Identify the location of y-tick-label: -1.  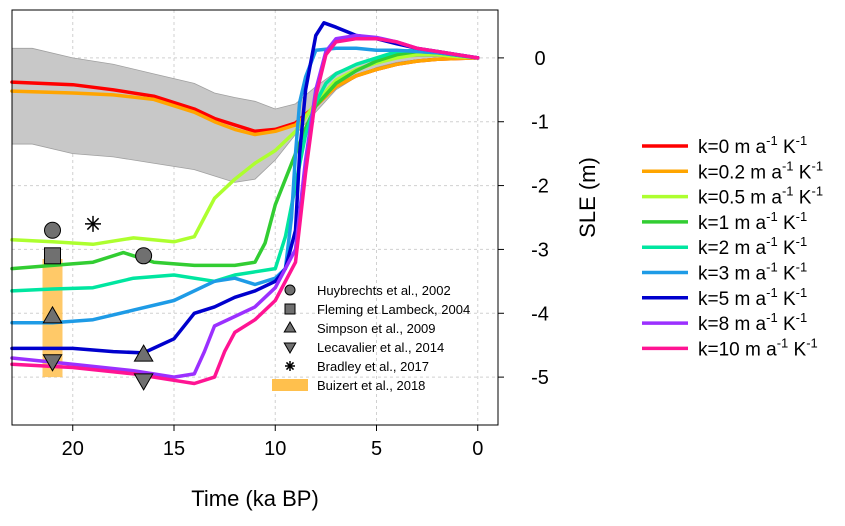
(540, 123).